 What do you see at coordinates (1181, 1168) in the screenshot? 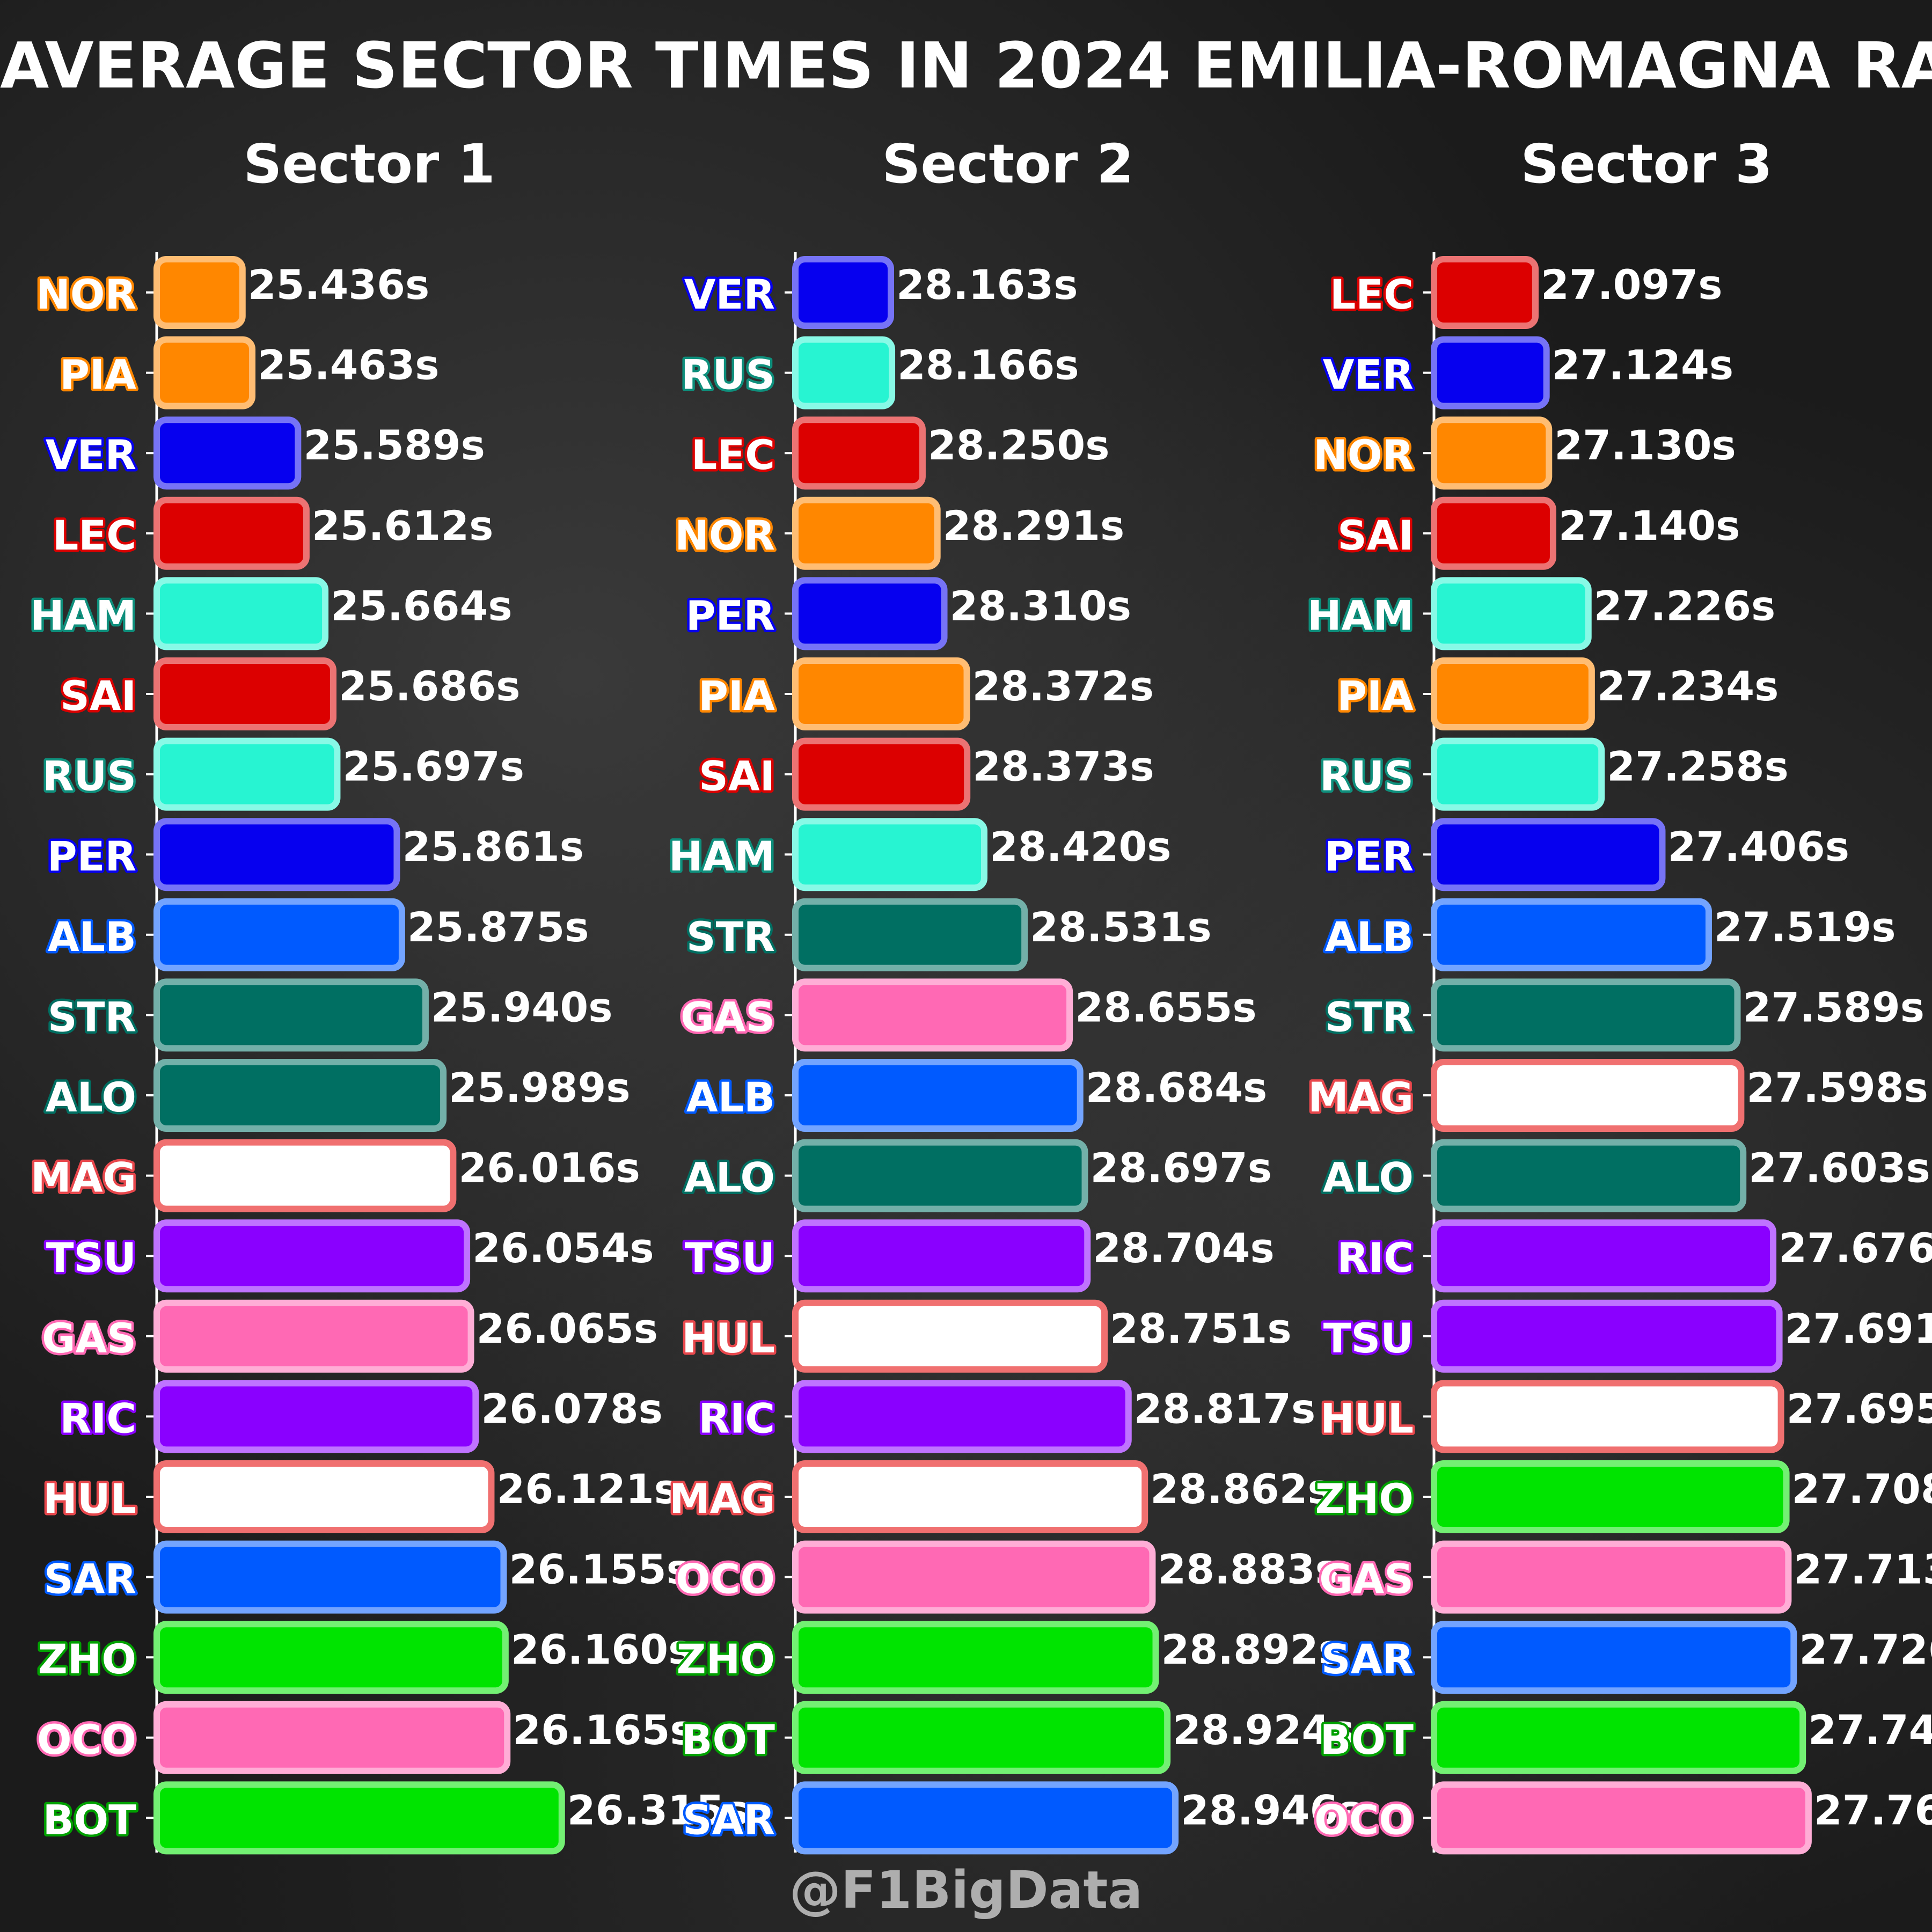
I see `value-label: 28.697s` at bounding box center [1181, 1168].